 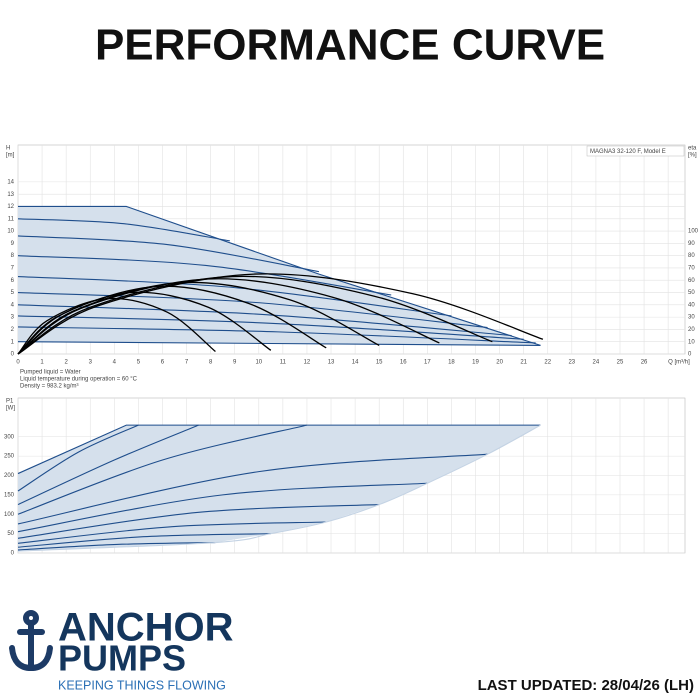 What do you see at coordinates (10, 182) in the screenshot?
I see `y-tick-label: 14` at bounding box center [10, 182].